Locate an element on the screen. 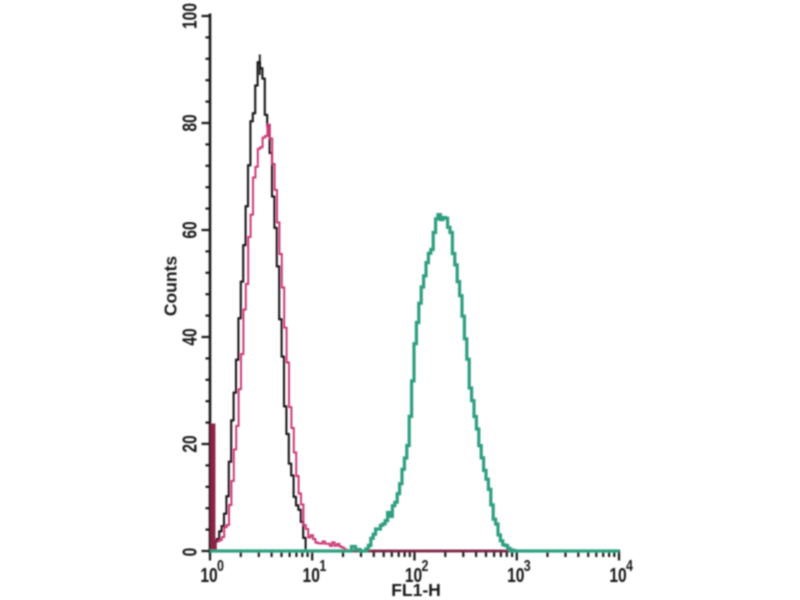 The width and height of the screenshot is (800, 600). svg-text: 60 is located at coordinates (190, 229).